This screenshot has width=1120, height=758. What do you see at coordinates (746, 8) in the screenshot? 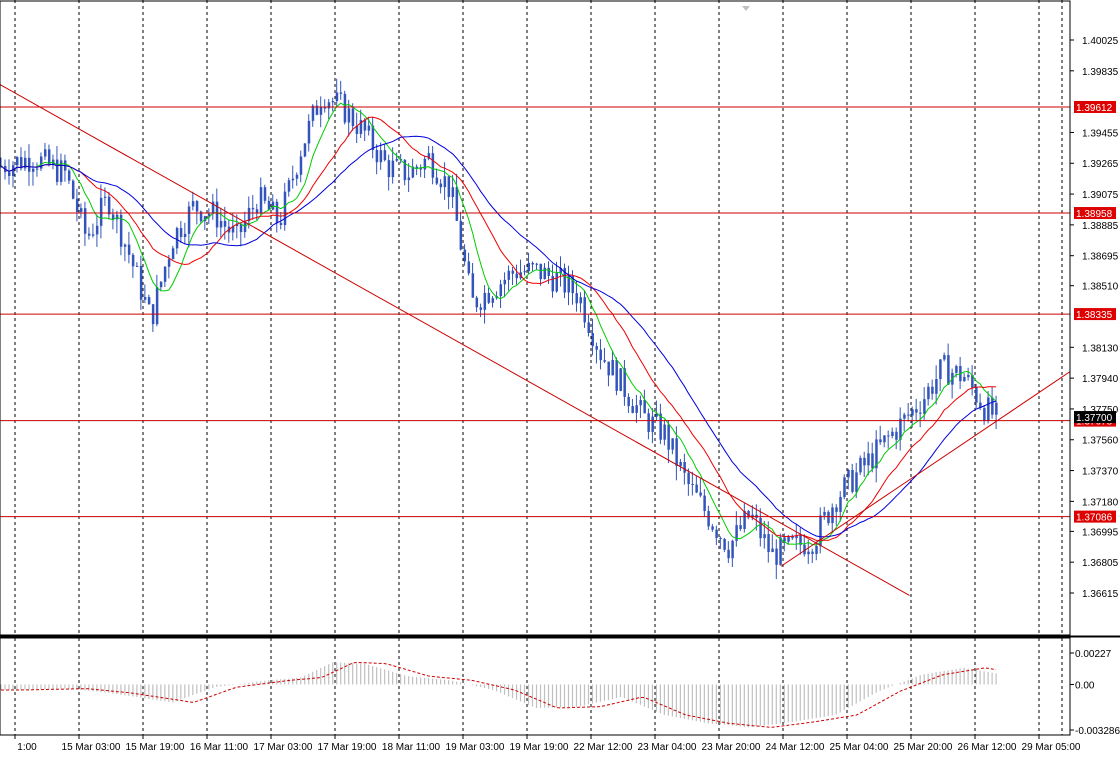
I see `scroll-marker-icon` at bounding box center [746, 8].